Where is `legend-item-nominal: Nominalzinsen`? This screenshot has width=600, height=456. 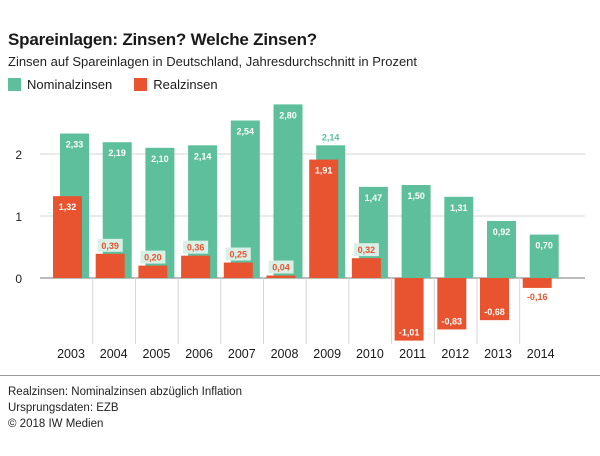 legend-item-nominal: Nominalzinsen is located at coordinates (60, 84).